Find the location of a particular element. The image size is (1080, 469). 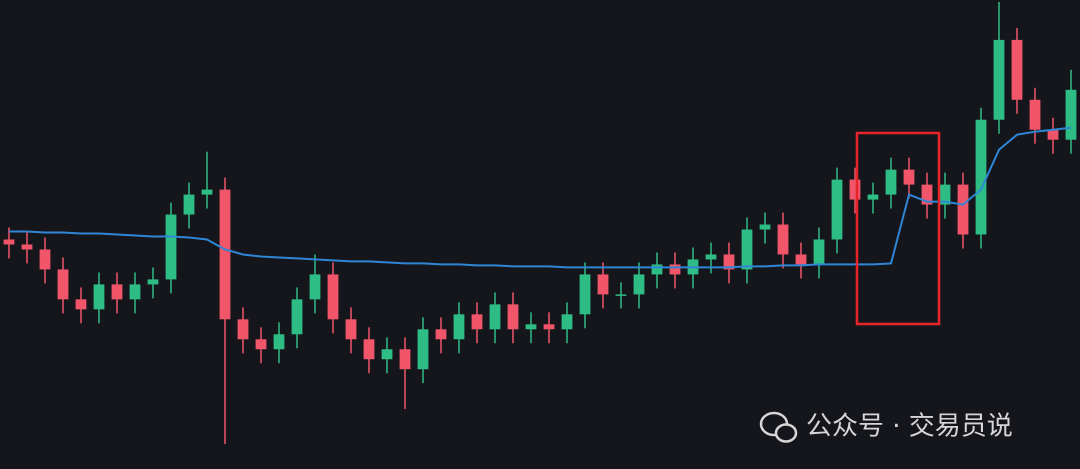

wechat-icon is located at coordinates (778, 427).